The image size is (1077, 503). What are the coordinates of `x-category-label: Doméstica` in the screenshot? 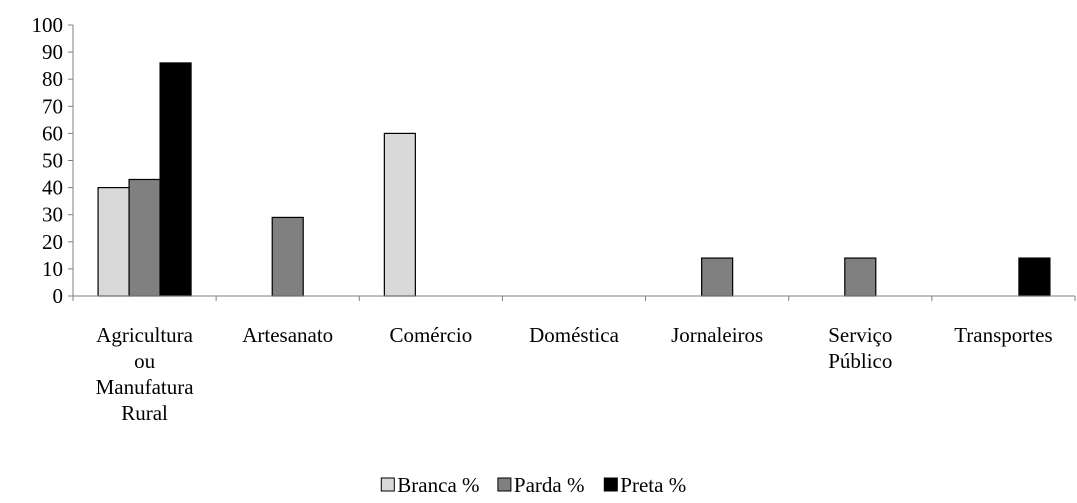 It's located at (574, 335).